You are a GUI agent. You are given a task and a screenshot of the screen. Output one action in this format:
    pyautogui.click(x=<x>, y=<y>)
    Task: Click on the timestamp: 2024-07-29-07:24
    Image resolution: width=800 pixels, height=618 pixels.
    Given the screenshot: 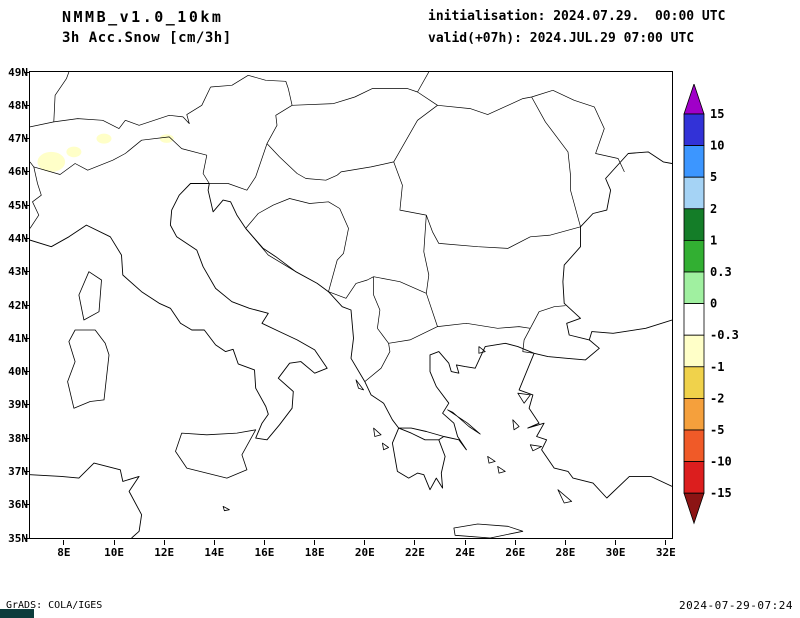 What is the action you would take?
    pyautogui.click(x=736, y=605)
    